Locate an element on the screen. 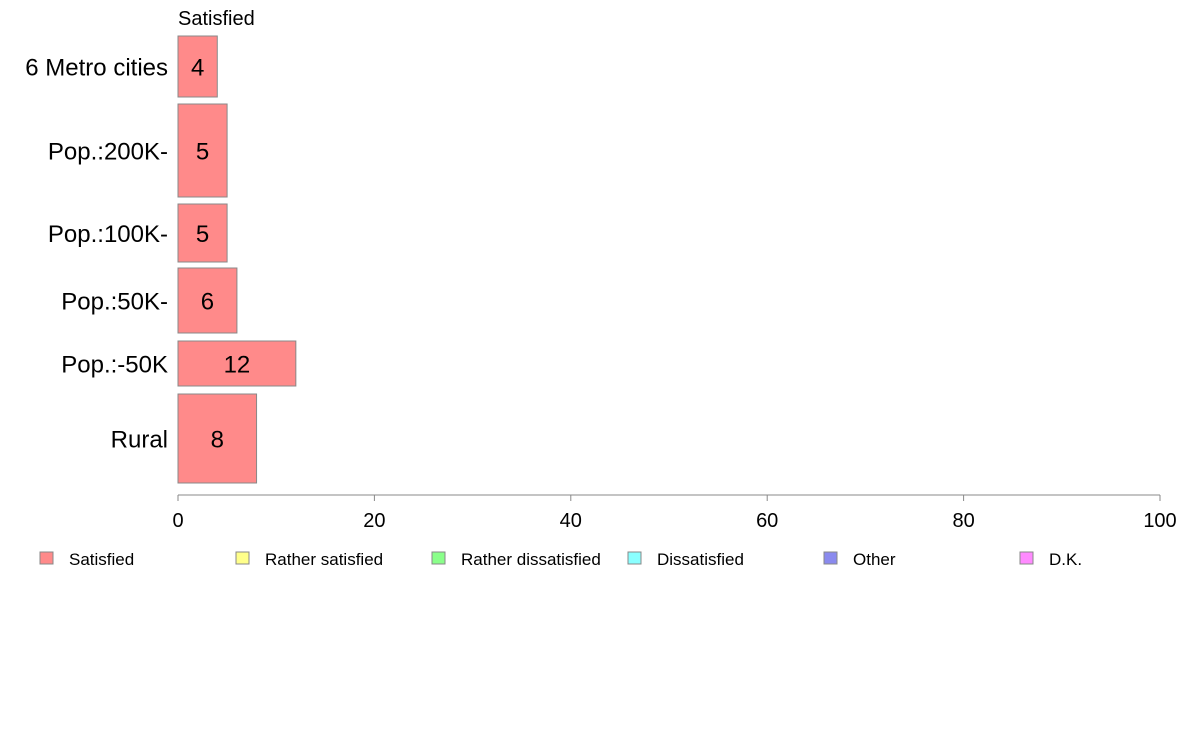 The height and width of the screenshot is (736, 1188). x-tick-label: 40 is located at coordinates (571, 521).